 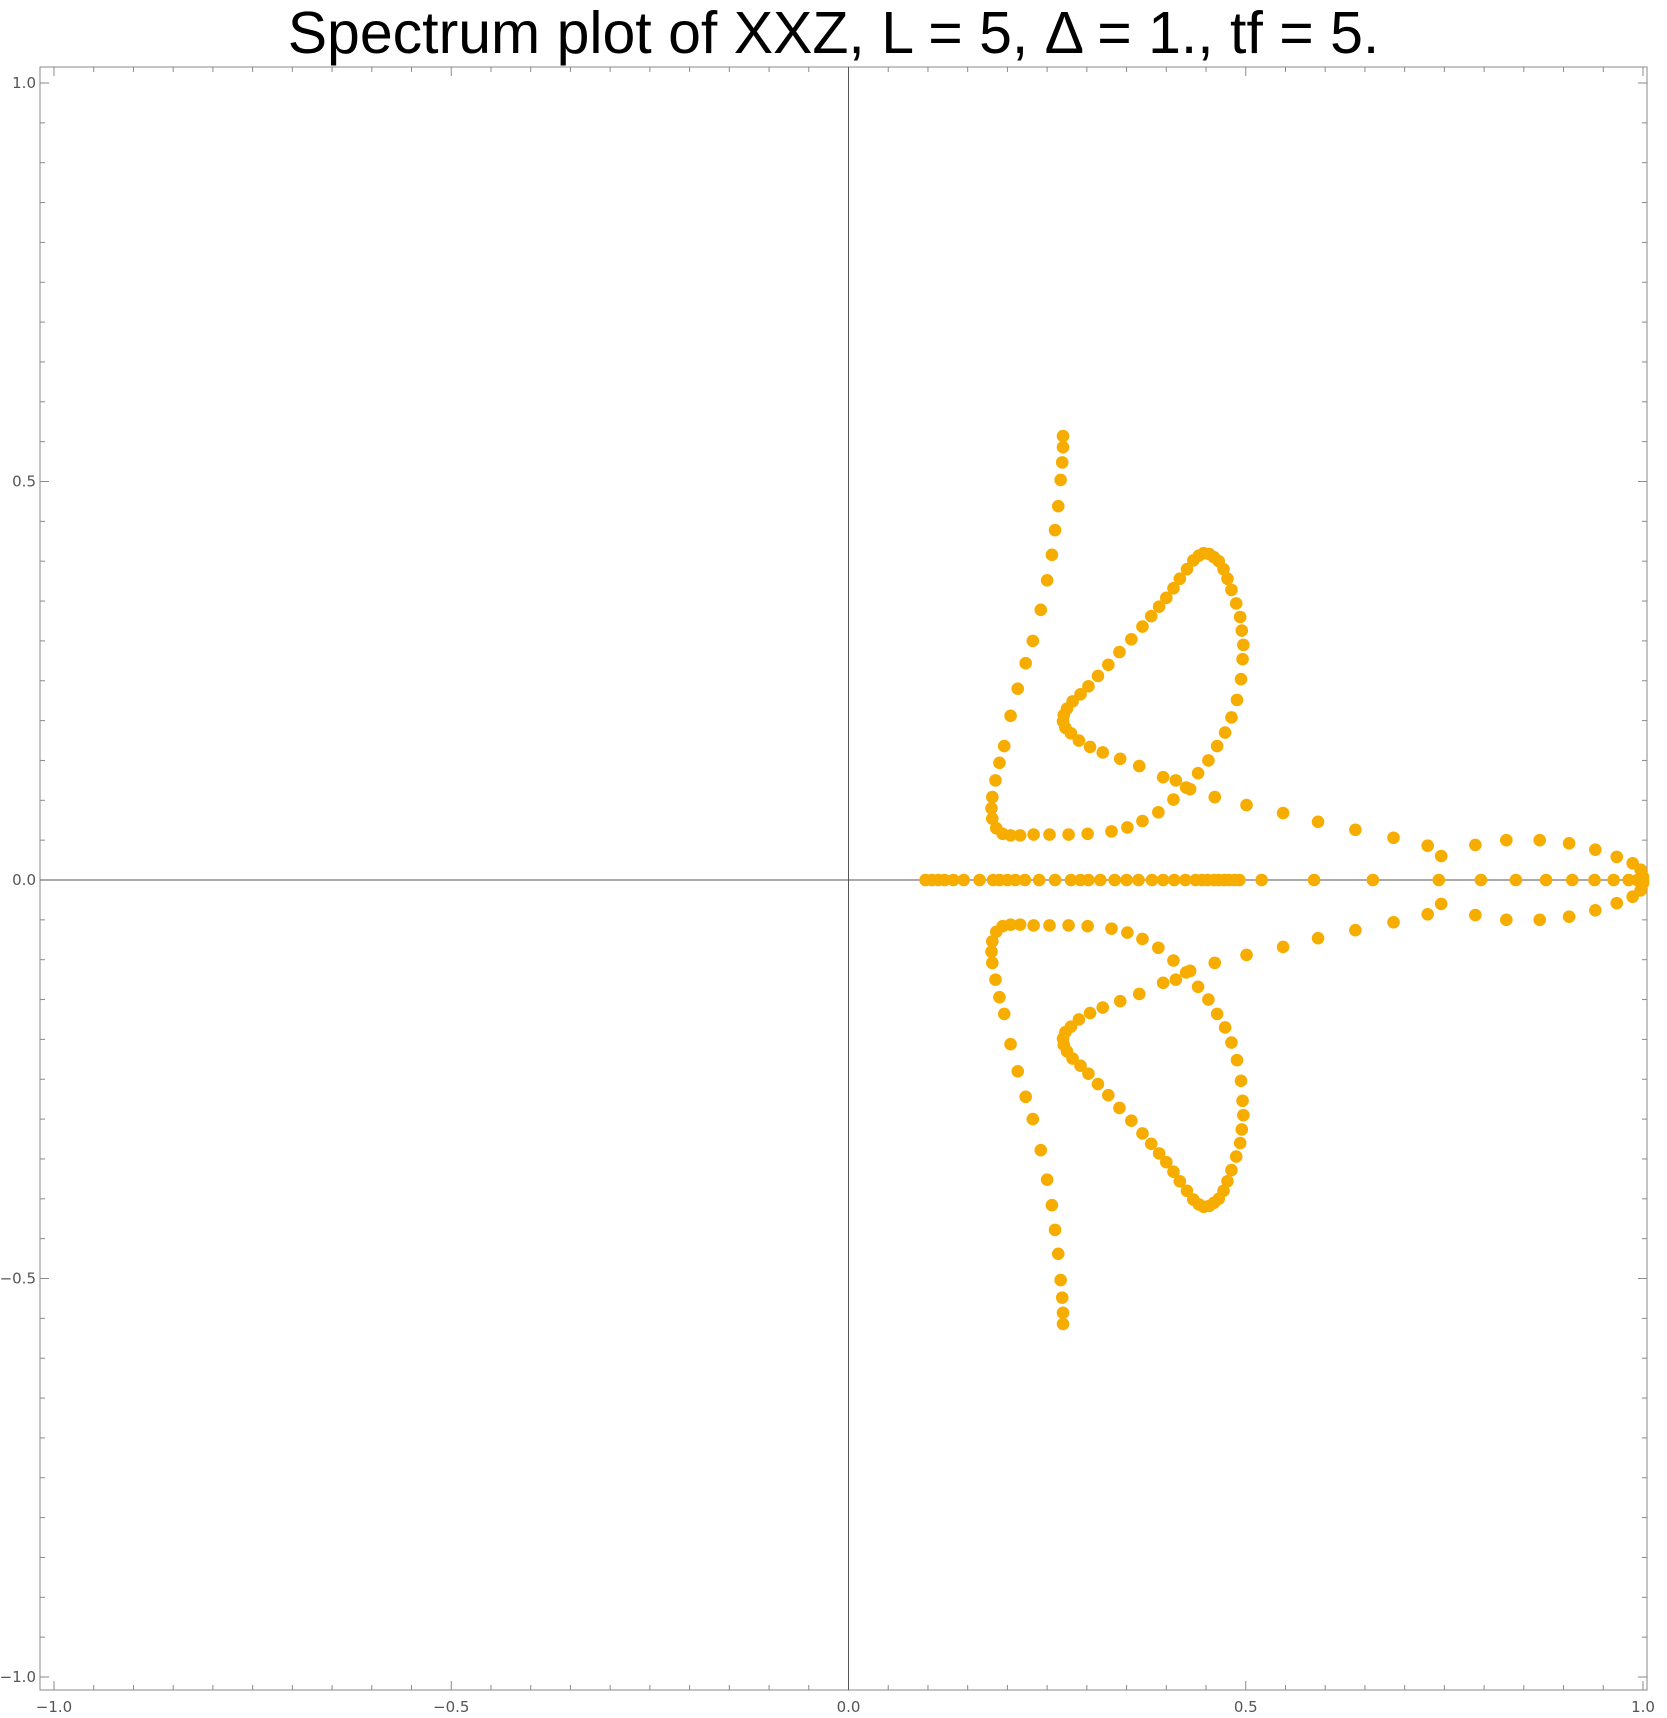 I want to click on x-tick-label: 0.5, so click(x=1246, y=1707).